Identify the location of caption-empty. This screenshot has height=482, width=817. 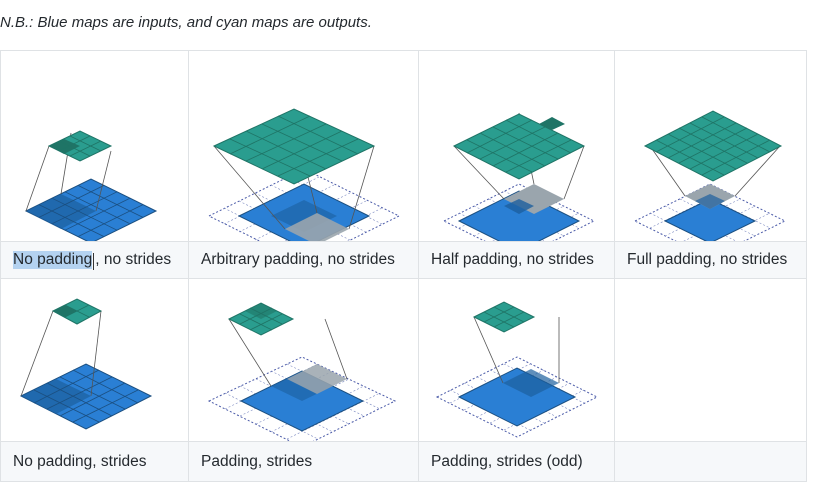
(711, 462).